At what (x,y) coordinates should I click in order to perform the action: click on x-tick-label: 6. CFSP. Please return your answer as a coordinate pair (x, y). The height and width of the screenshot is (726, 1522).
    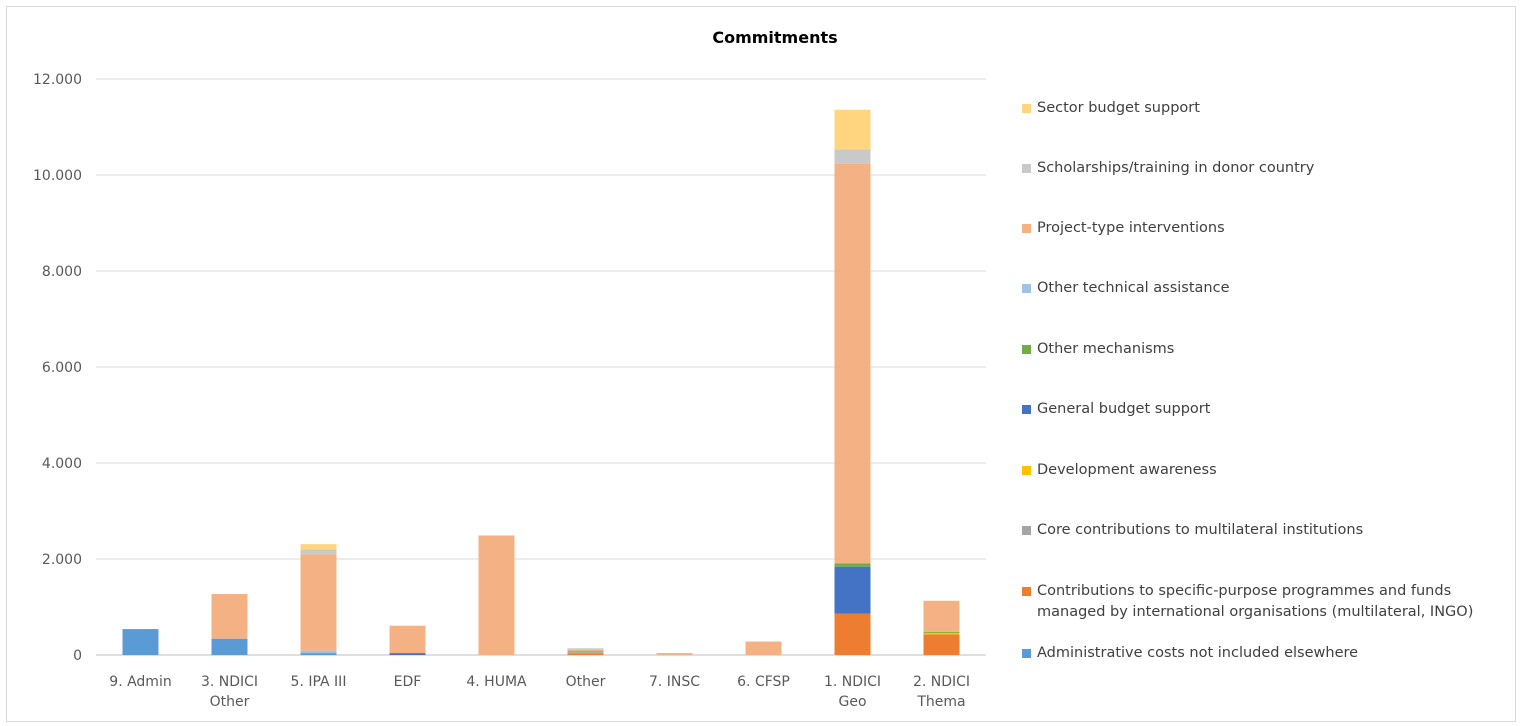
    Looking at the image, I should click on (763, 682).